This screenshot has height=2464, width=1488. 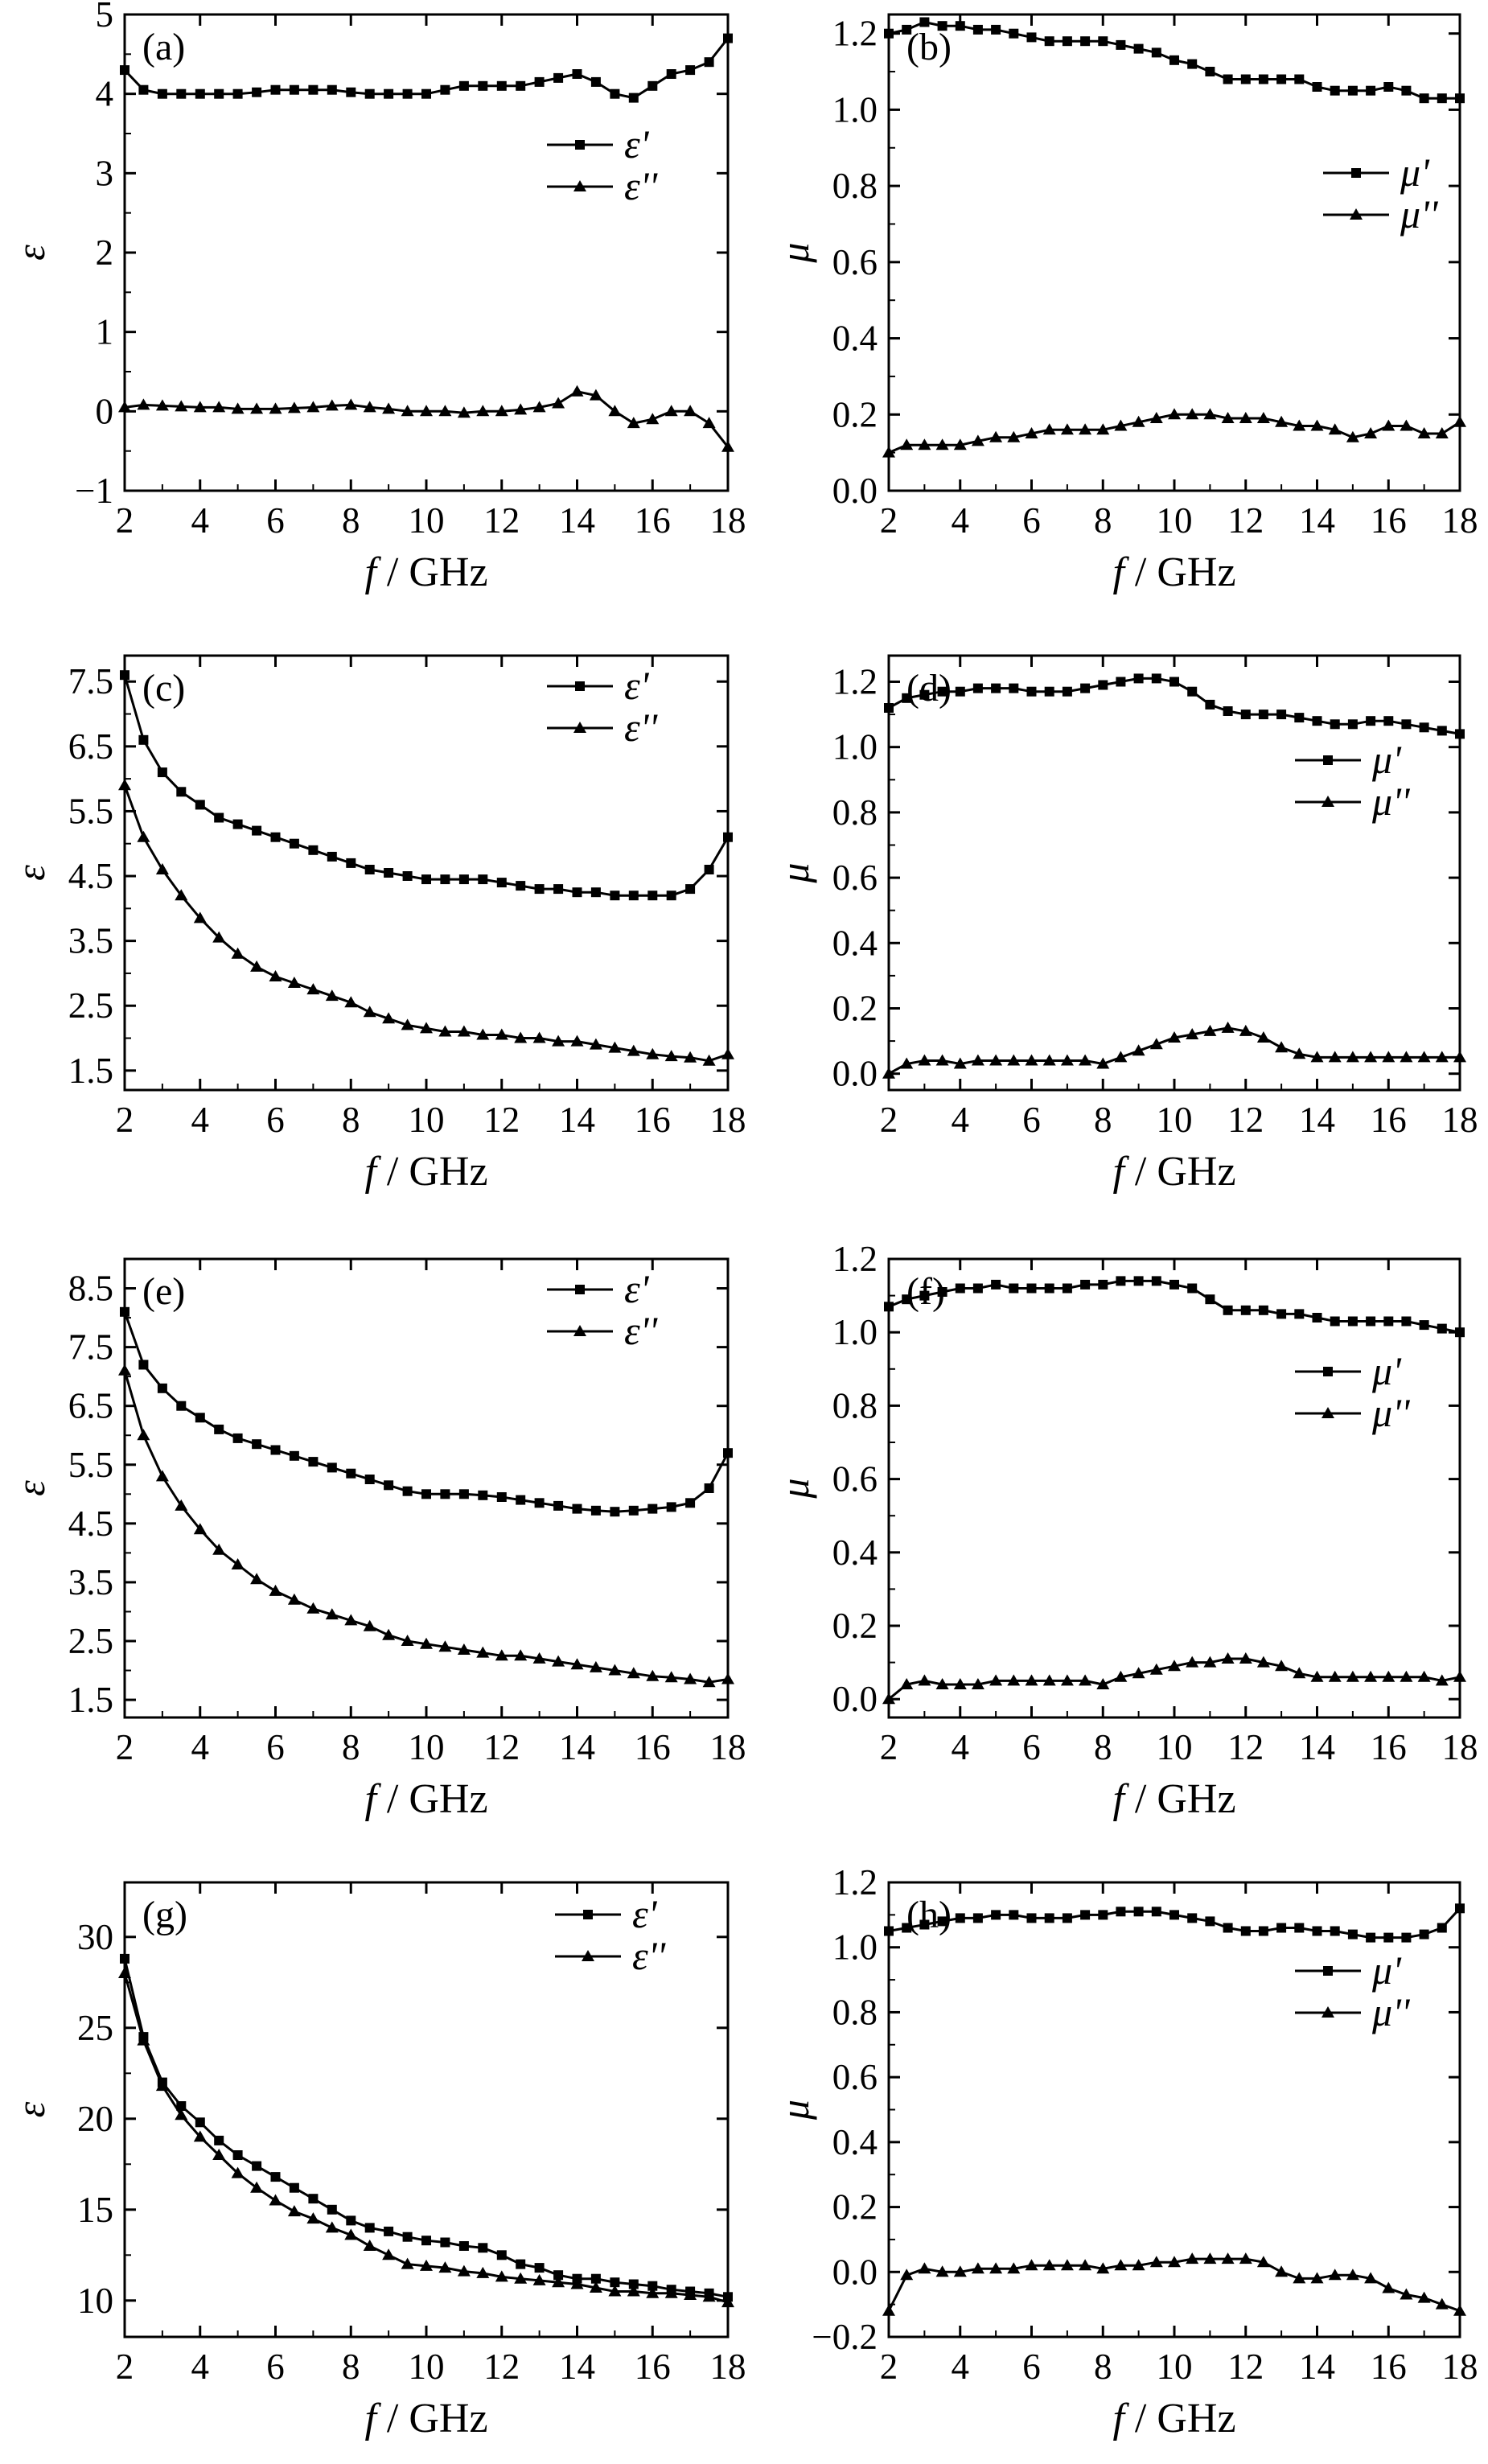 I want to click on panel-label: (g), so click(x=164, y=1915).